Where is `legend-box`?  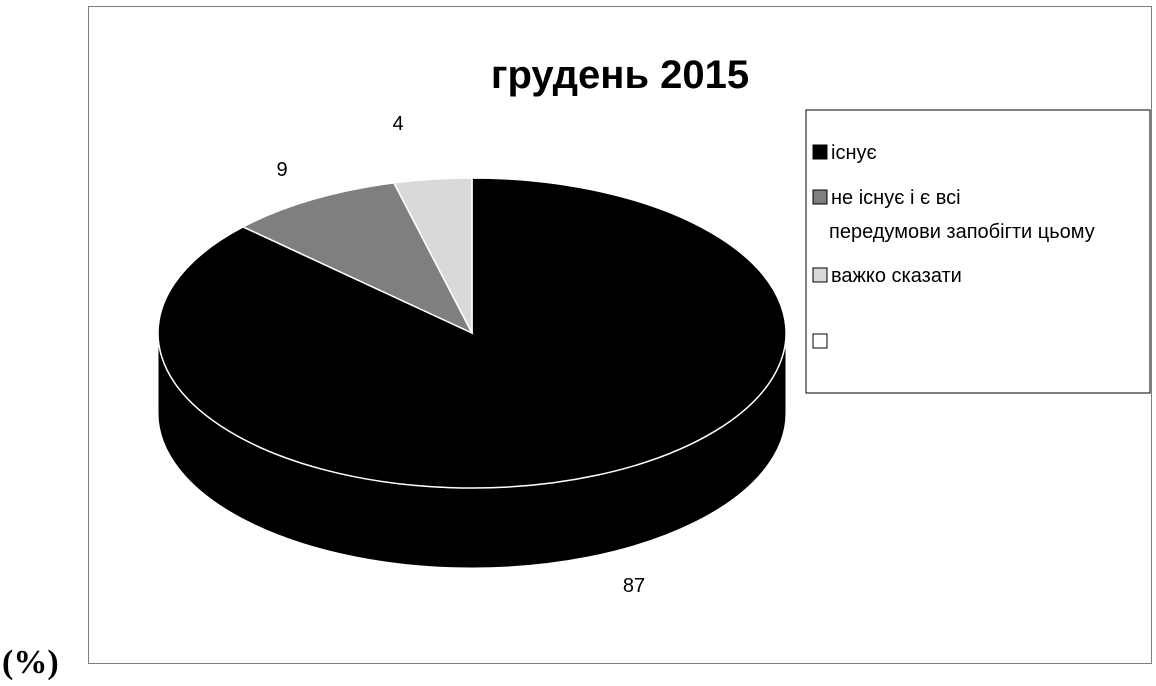
legend-box is located at coordinates (978, 251).